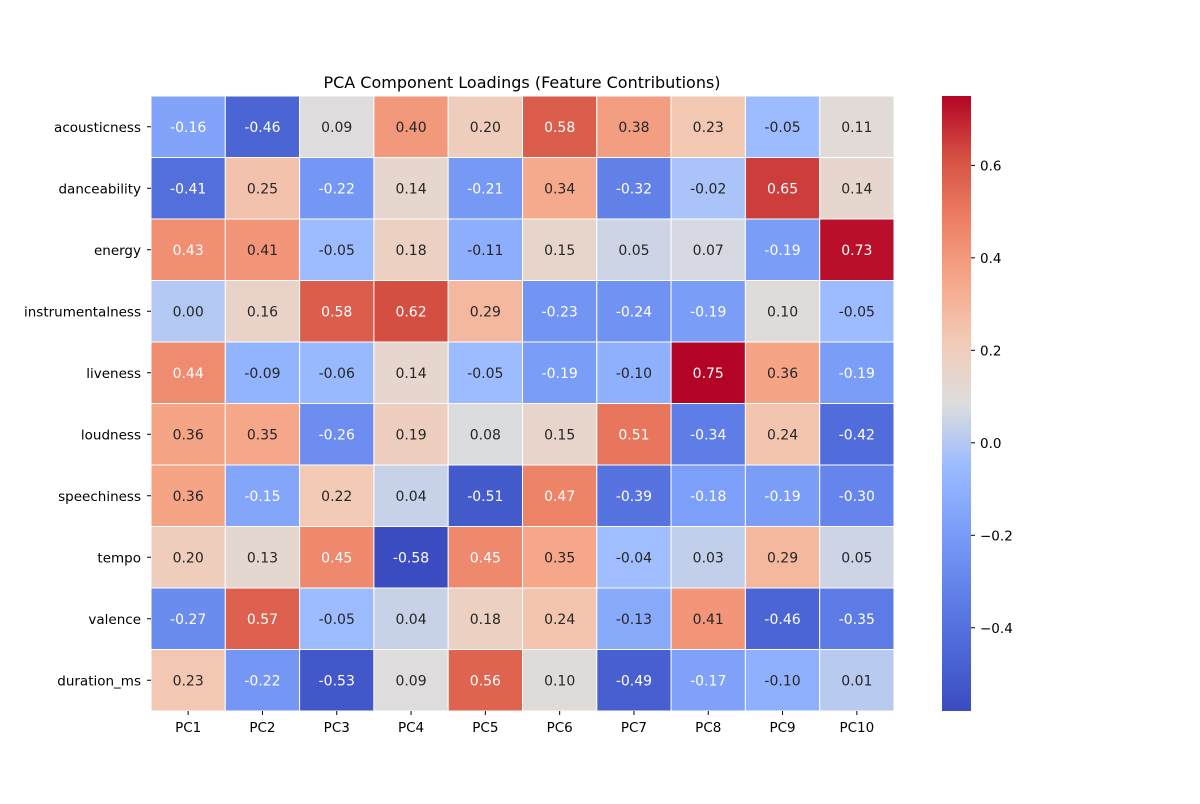 The image size is (1200, 804). I want to click on cell-value: -0.09, so click(262, 374).